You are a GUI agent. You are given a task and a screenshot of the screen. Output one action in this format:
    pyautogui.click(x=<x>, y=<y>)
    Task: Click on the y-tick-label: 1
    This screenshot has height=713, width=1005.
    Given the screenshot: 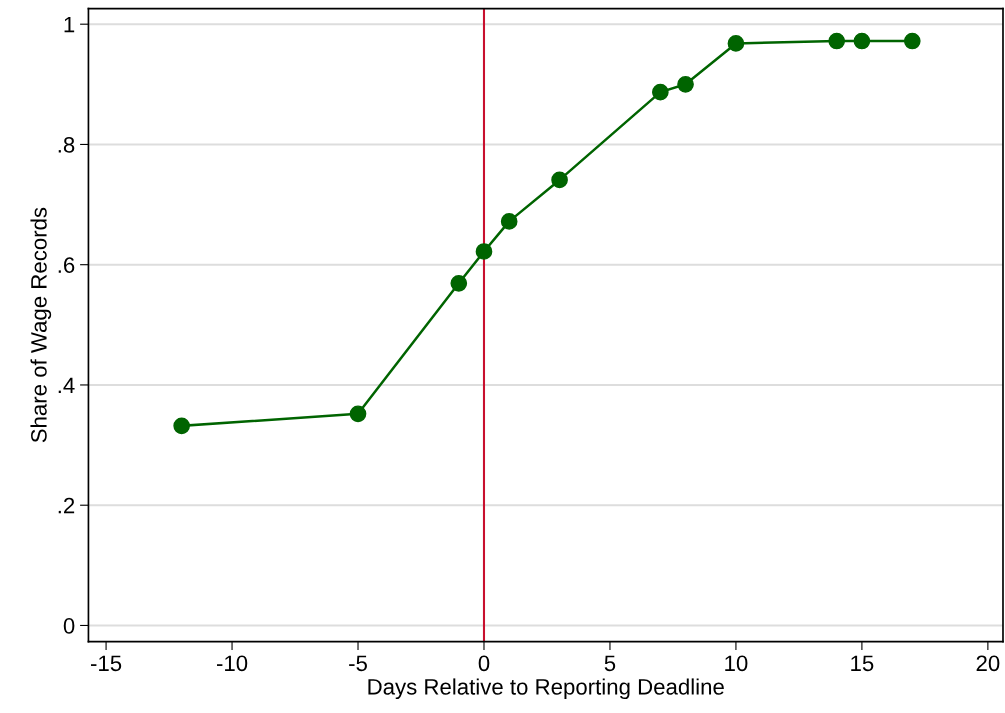 What is the action you would take?
    pyautogui.click(x=69, y=24)
    